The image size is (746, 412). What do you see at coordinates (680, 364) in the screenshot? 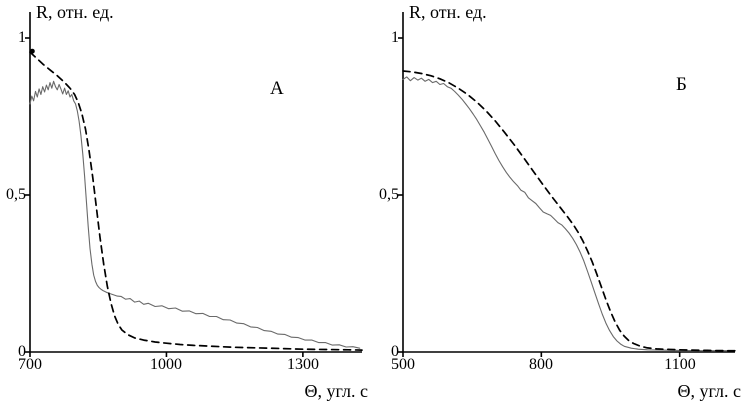
I see `x-tick-label: 1100` at bounding box center [680, 364].